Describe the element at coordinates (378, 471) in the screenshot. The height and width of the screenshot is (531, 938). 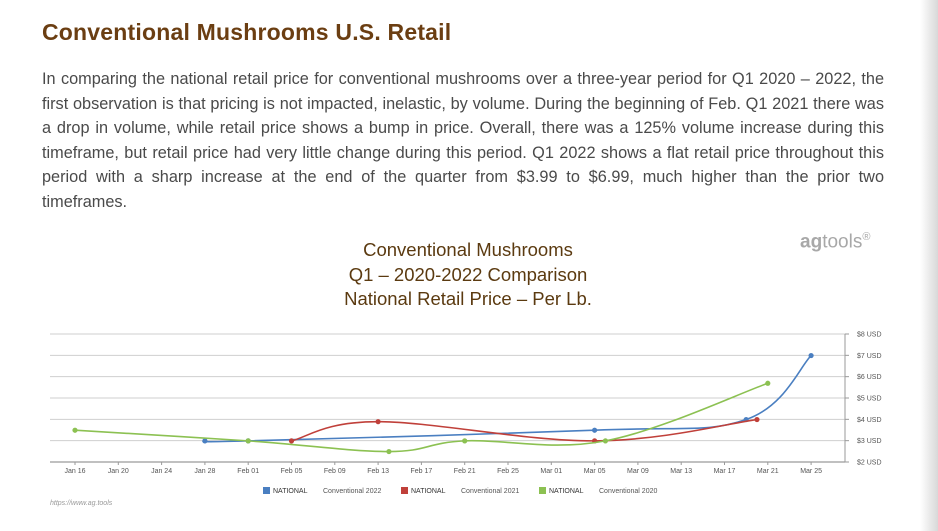
I see `x-tick-label: Feb 13` at that location.